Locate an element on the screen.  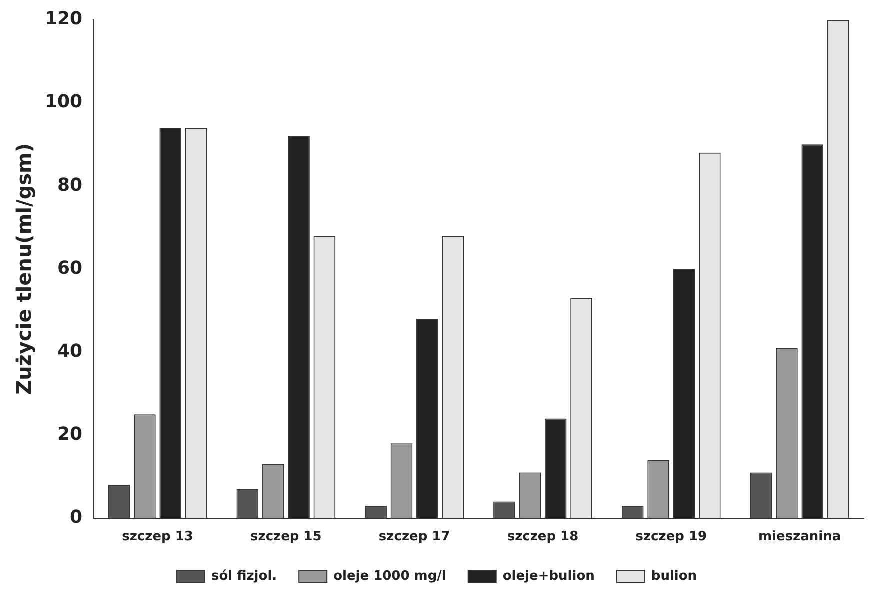
x-tick-label: mieszanina is located at coordinates (800, 537).